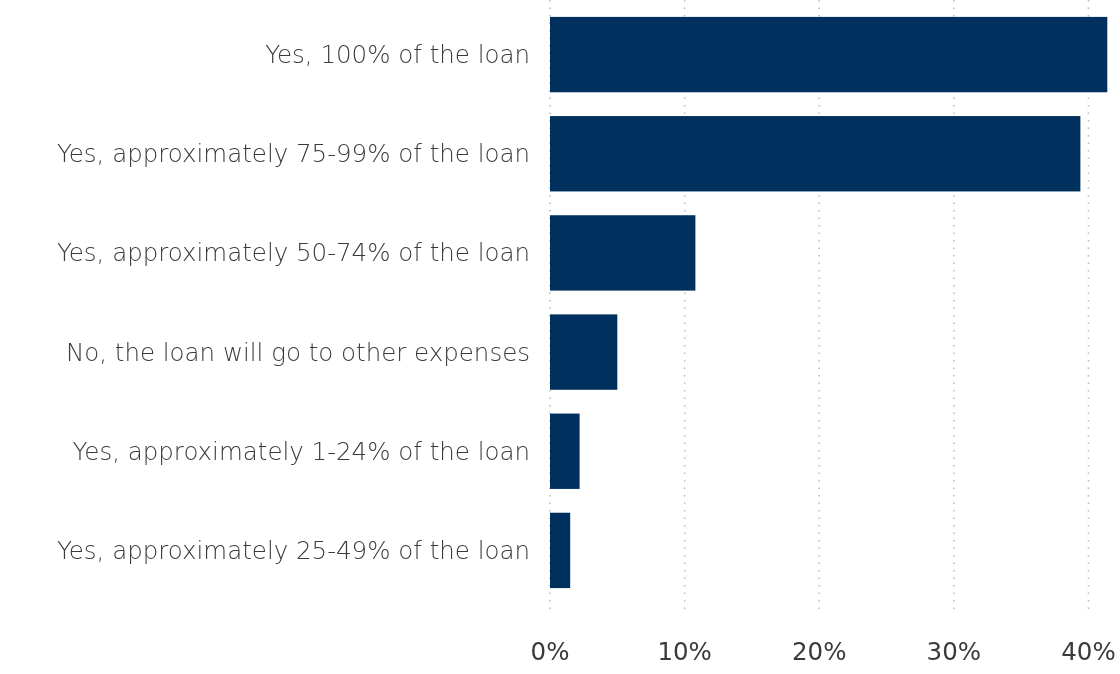 This screenshot has height=674, width=1120. I want to click on x-tick-label: 30%, so click(954, 651).